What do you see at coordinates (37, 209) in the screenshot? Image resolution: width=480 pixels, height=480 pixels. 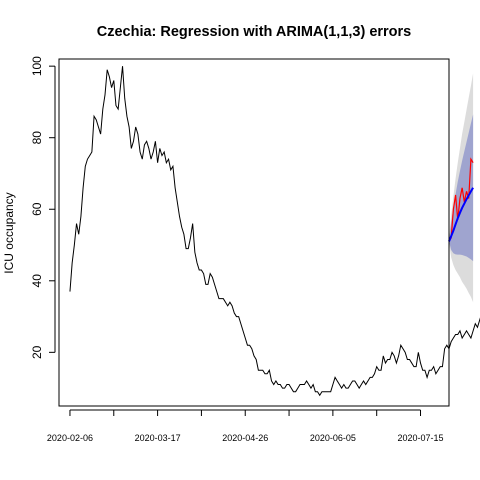 I see `y-tick-label: 60` at bounding box center [37, 209].